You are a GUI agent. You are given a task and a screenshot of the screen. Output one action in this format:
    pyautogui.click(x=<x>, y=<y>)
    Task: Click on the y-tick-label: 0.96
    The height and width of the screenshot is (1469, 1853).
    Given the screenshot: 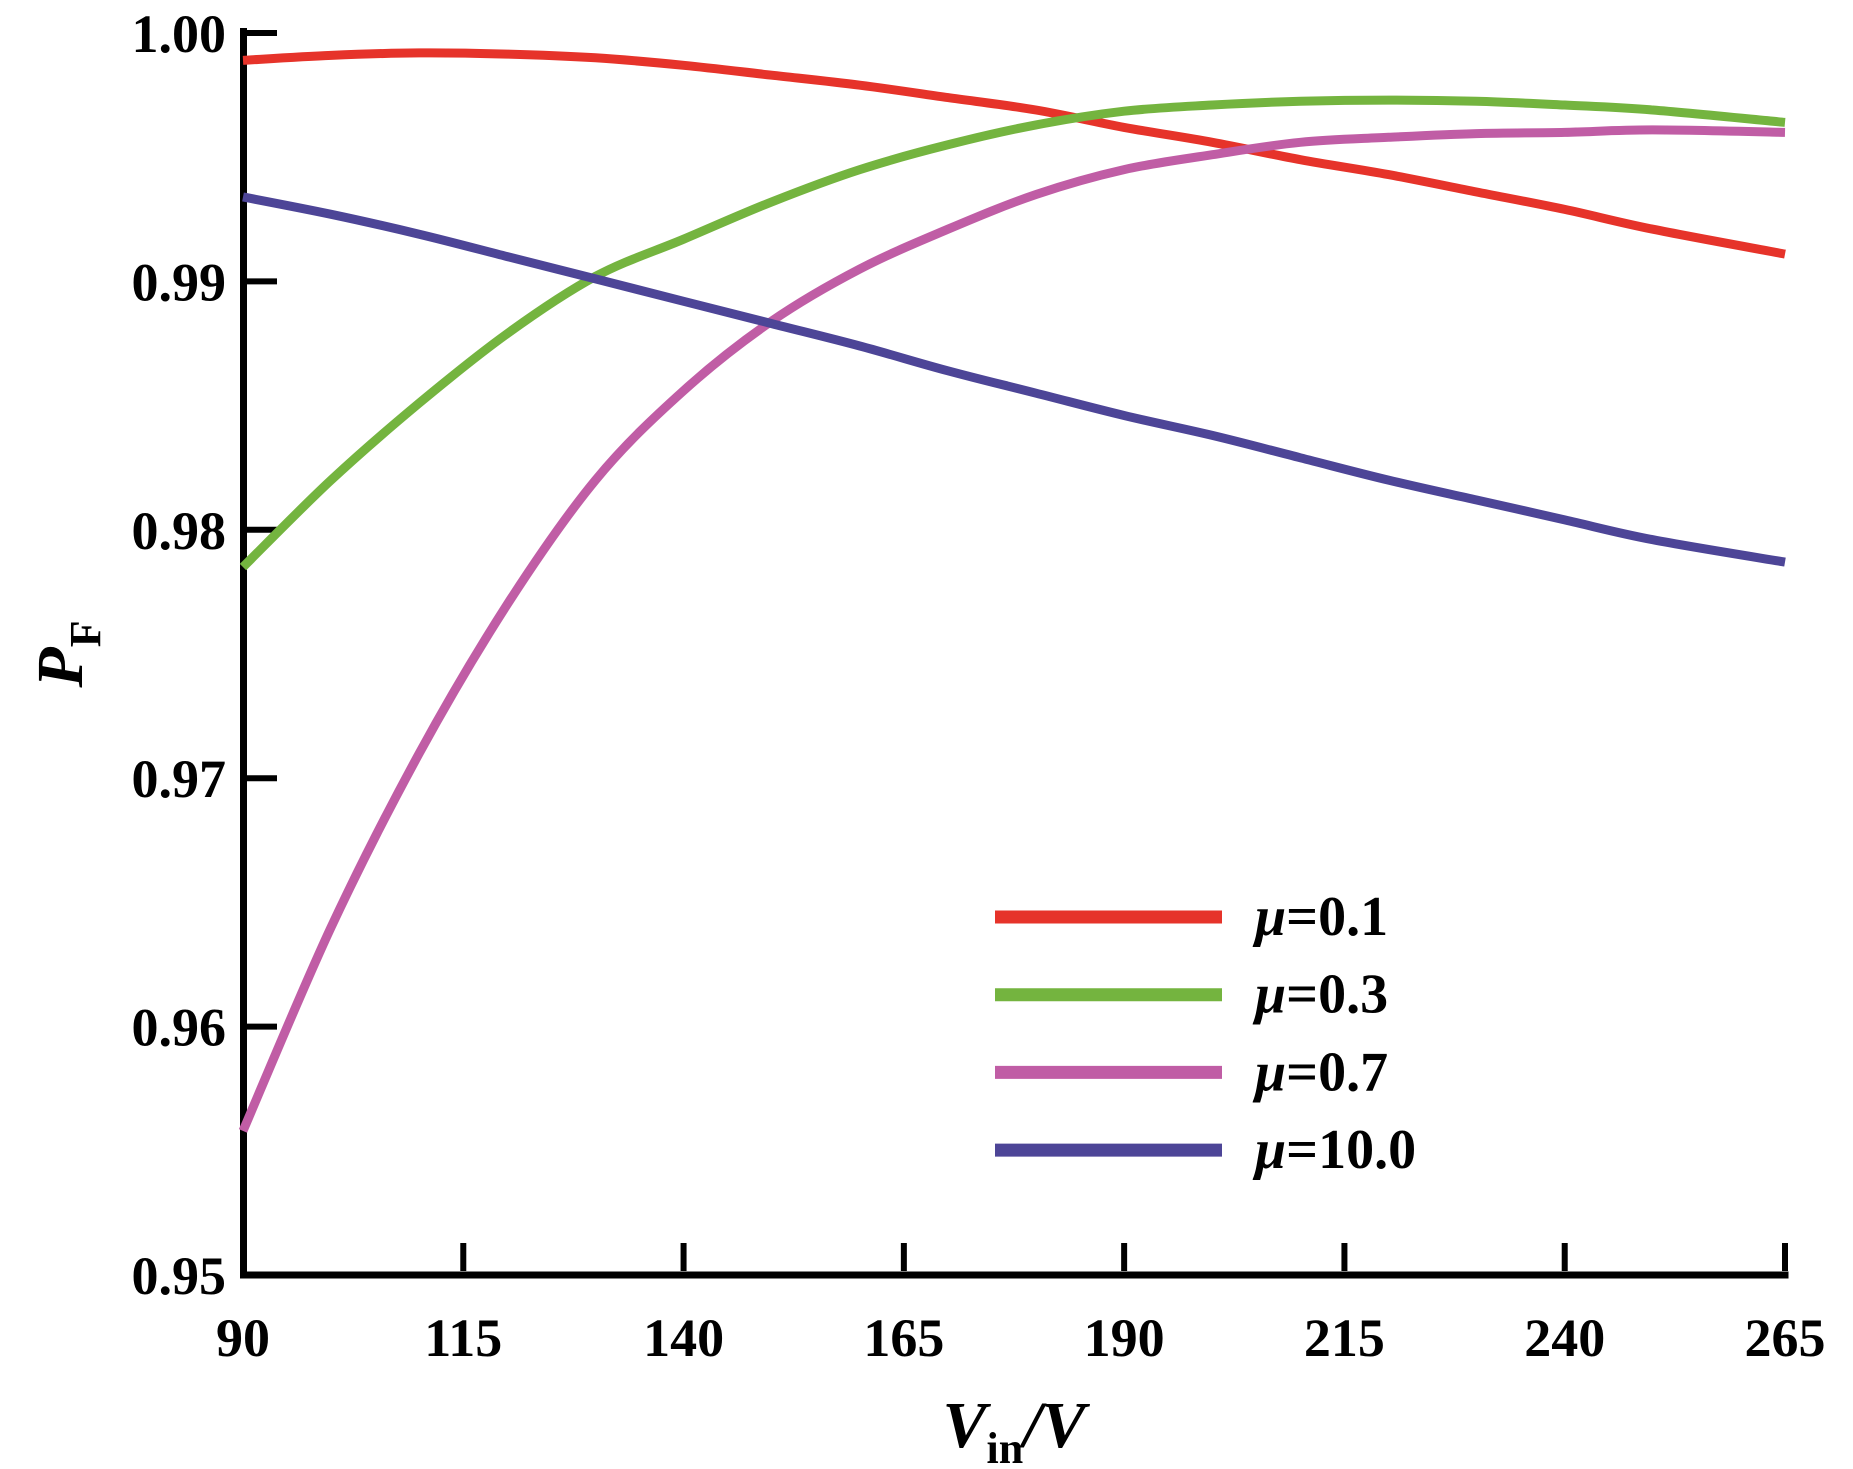 What is the action you would take?
    pyautogui.click(x=179, y=1028)
    